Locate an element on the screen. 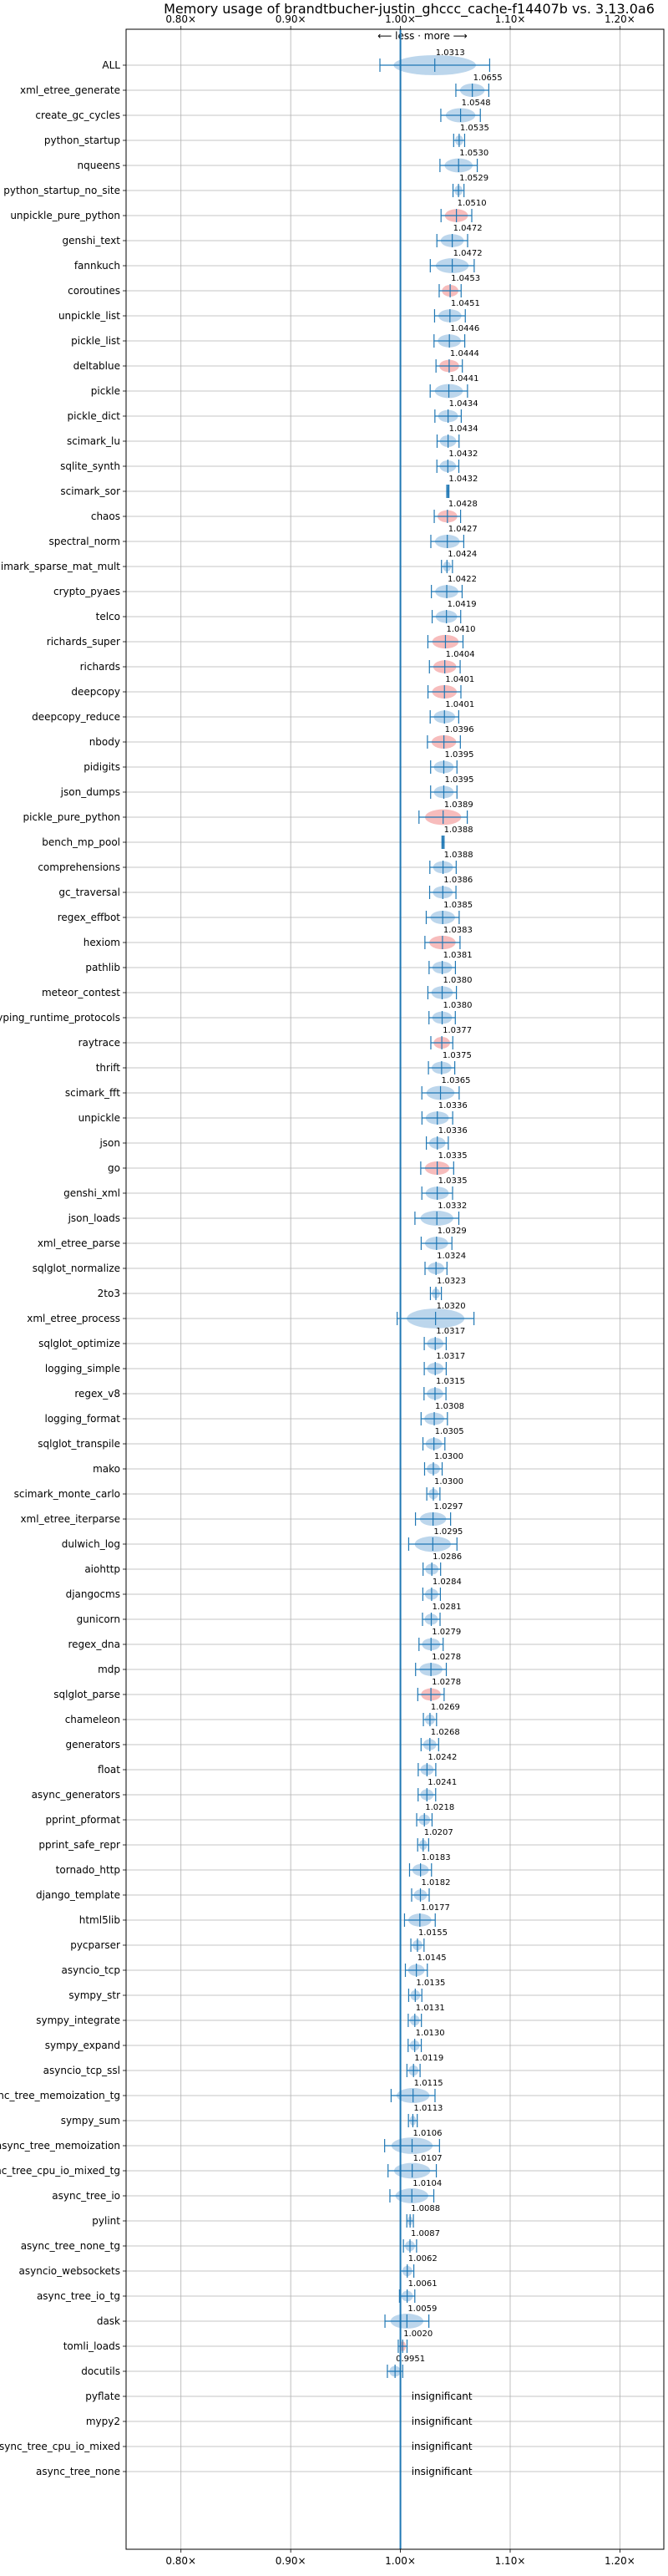 This screenshot has width=668, height=2576. value-label: 1.0428 is located at coordinates (463, 504).